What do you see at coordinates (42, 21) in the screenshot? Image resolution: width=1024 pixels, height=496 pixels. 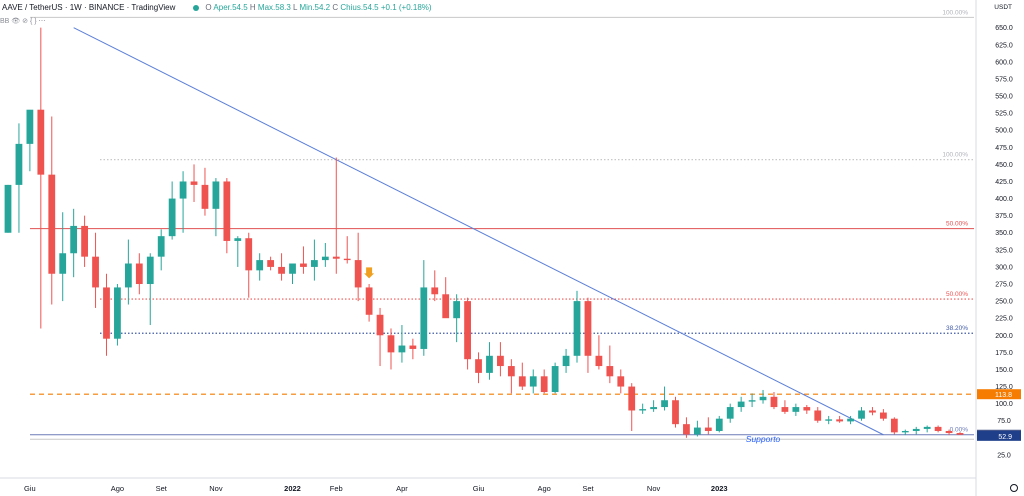 I see `more-icon: ⋯` at bounding box center [42, 21].